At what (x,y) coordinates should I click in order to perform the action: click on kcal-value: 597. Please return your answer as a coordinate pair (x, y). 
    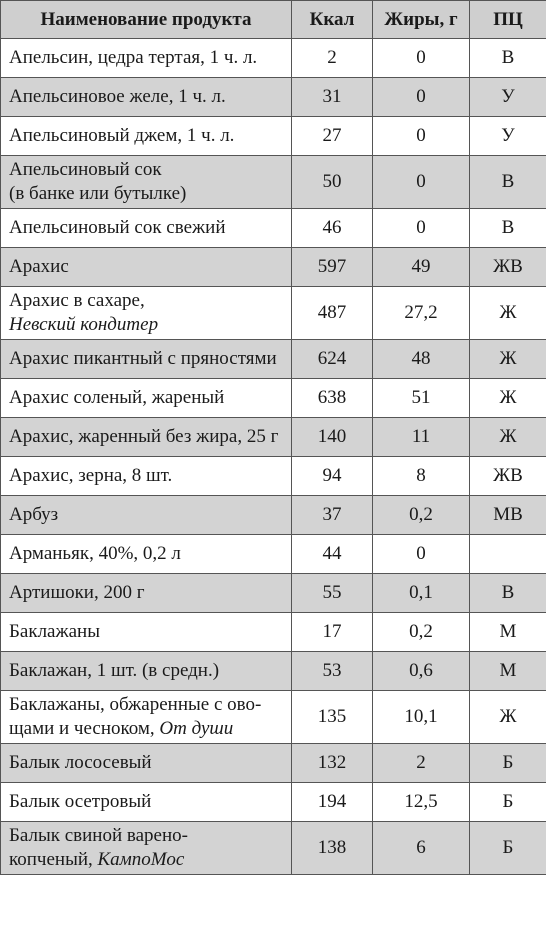
    Looking at the image, I should click on (332, 267).